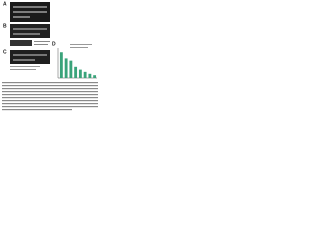  I want to click on panel-label: D, so click(54, 44).